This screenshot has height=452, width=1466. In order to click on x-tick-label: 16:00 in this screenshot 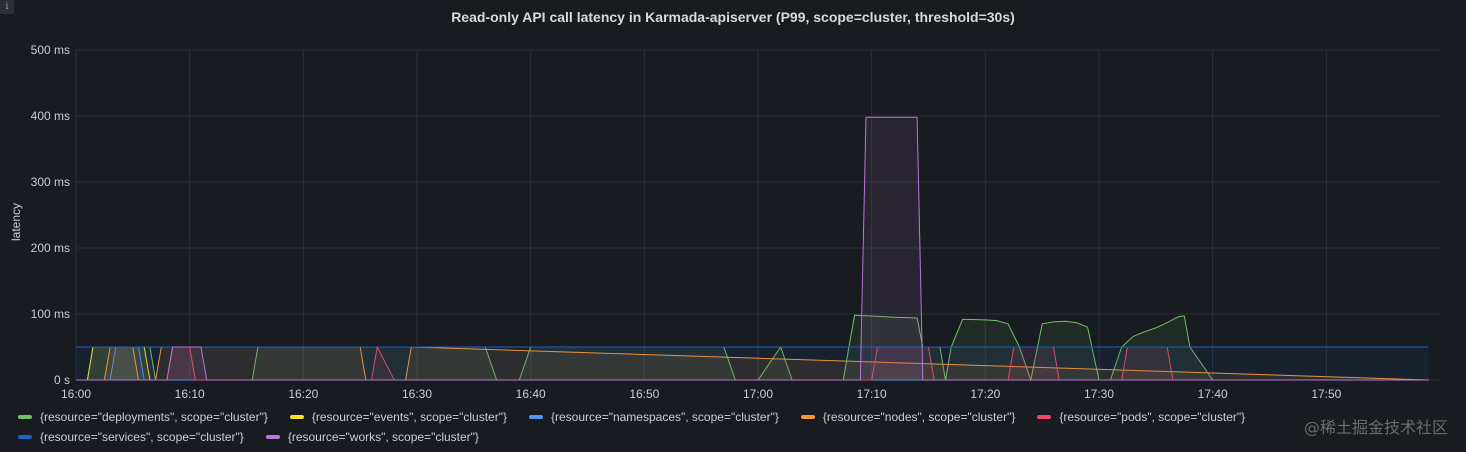, I will do `click(76, 393)`.